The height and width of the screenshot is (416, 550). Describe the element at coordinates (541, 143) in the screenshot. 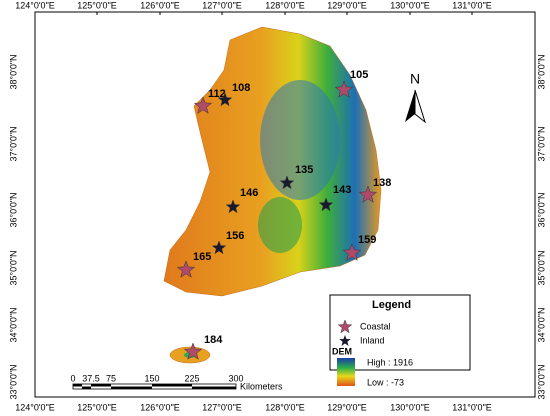

I see `lat-label-right: 37°0'0"N` at that location.